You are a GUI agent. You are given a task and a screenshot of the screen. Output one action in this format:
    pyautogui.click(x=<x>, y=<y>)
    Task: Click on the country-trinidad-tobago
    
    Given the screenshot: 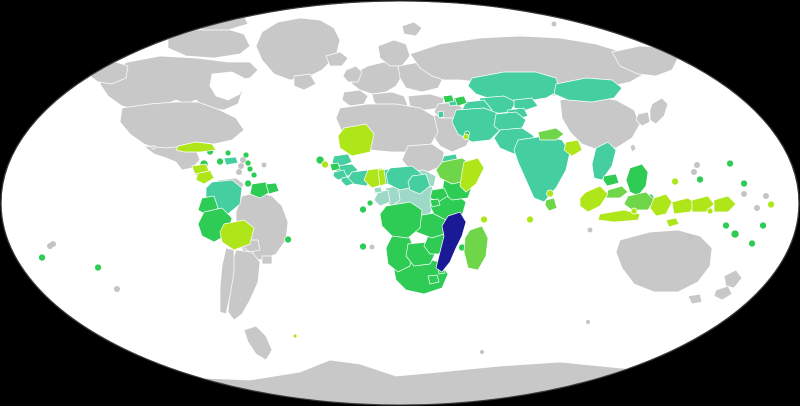 What is the action you would take?
    pyautogui.click(x=248, y=183)
    